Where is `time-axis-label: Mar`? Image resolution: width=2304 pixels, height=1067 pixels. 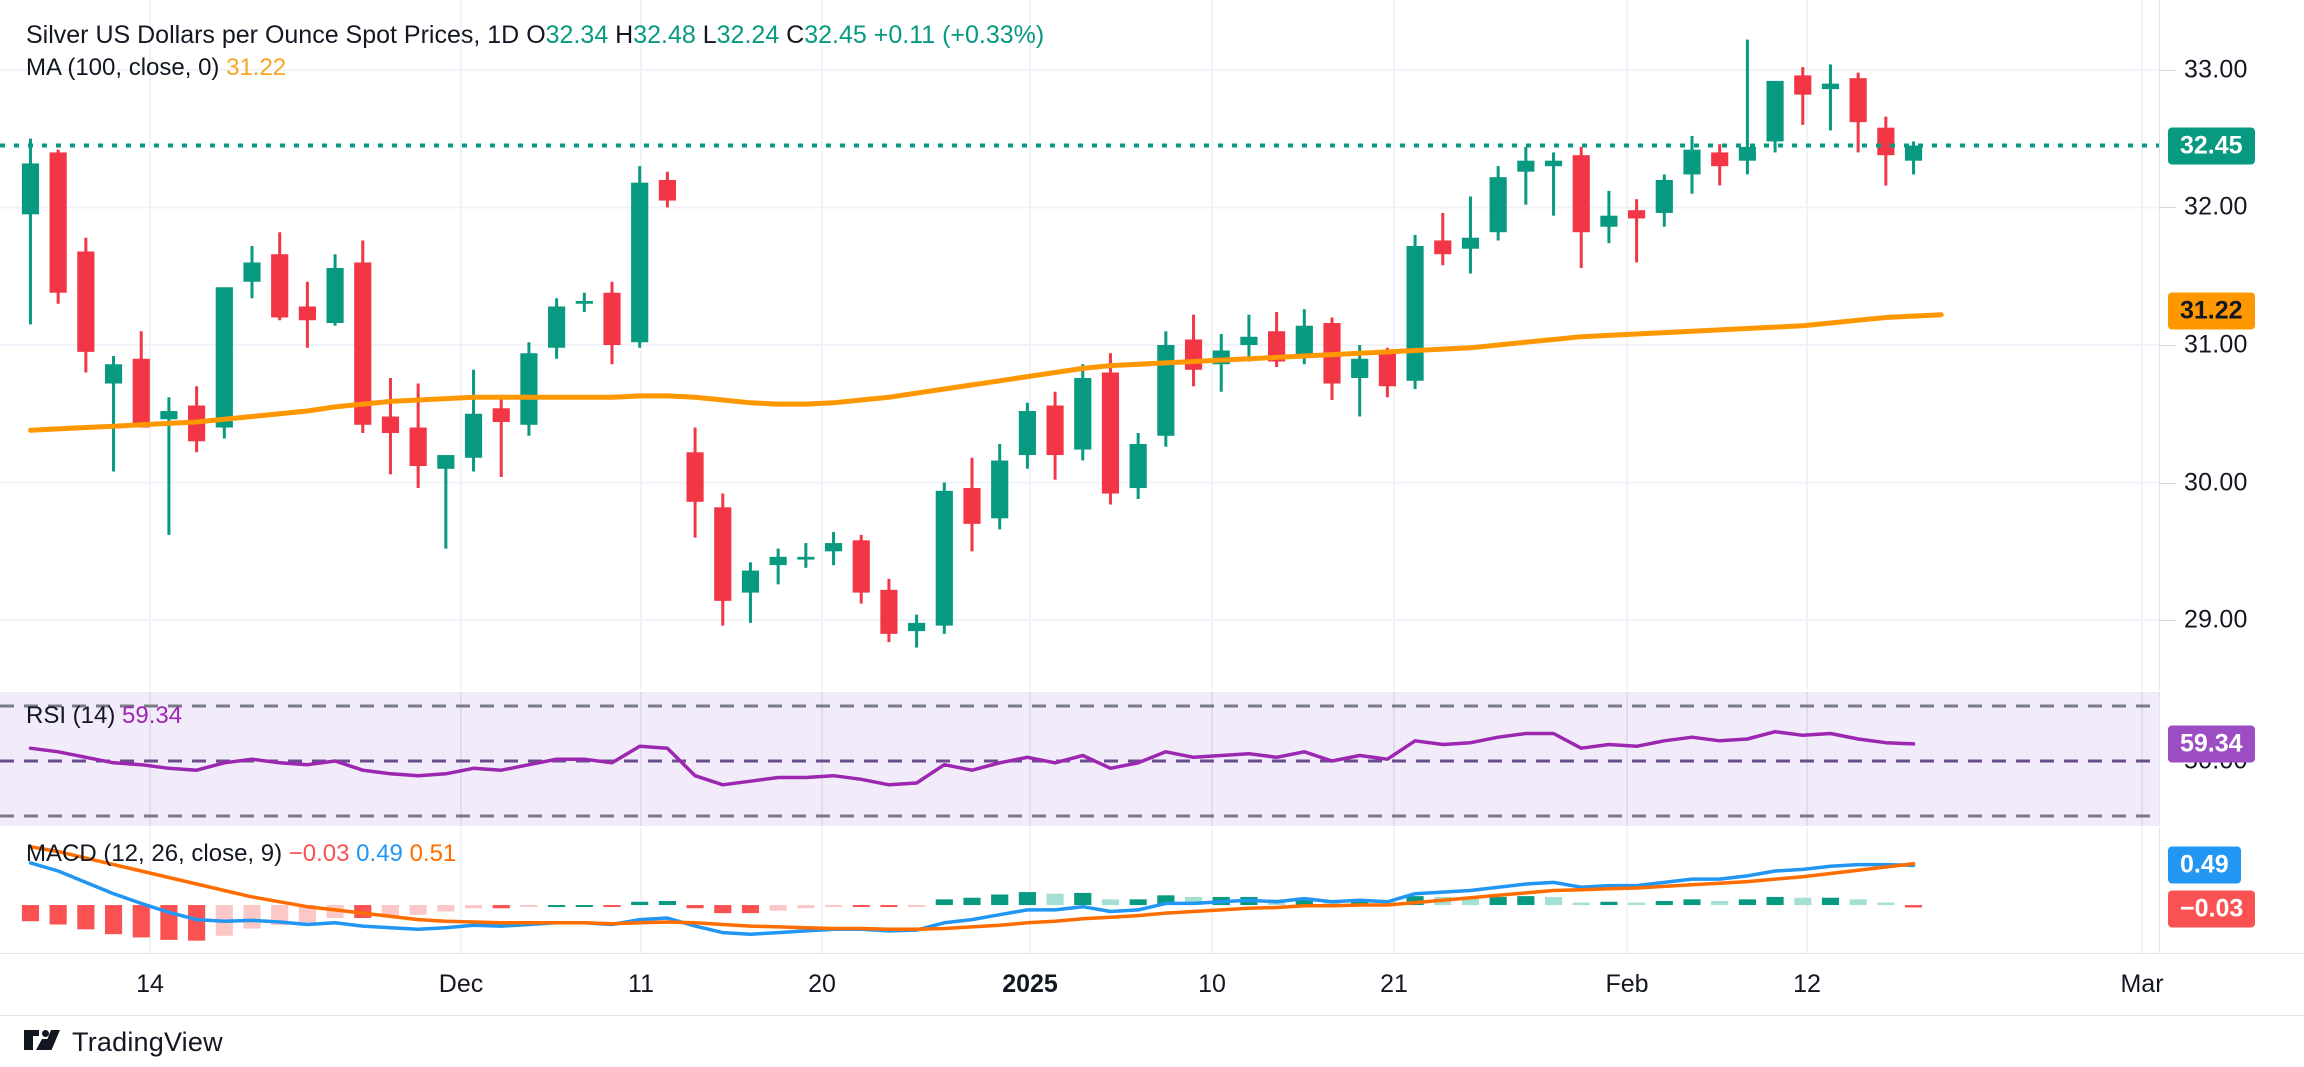
time-axis-label: Mar is located at coordinates (2142, 984).